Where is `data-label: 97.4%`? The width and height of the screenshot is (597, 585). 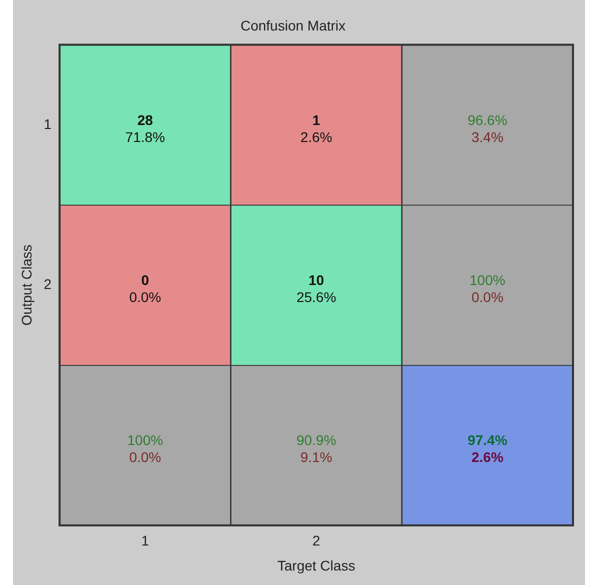 data-label: 97.4% is located at coordinates (488, 440).